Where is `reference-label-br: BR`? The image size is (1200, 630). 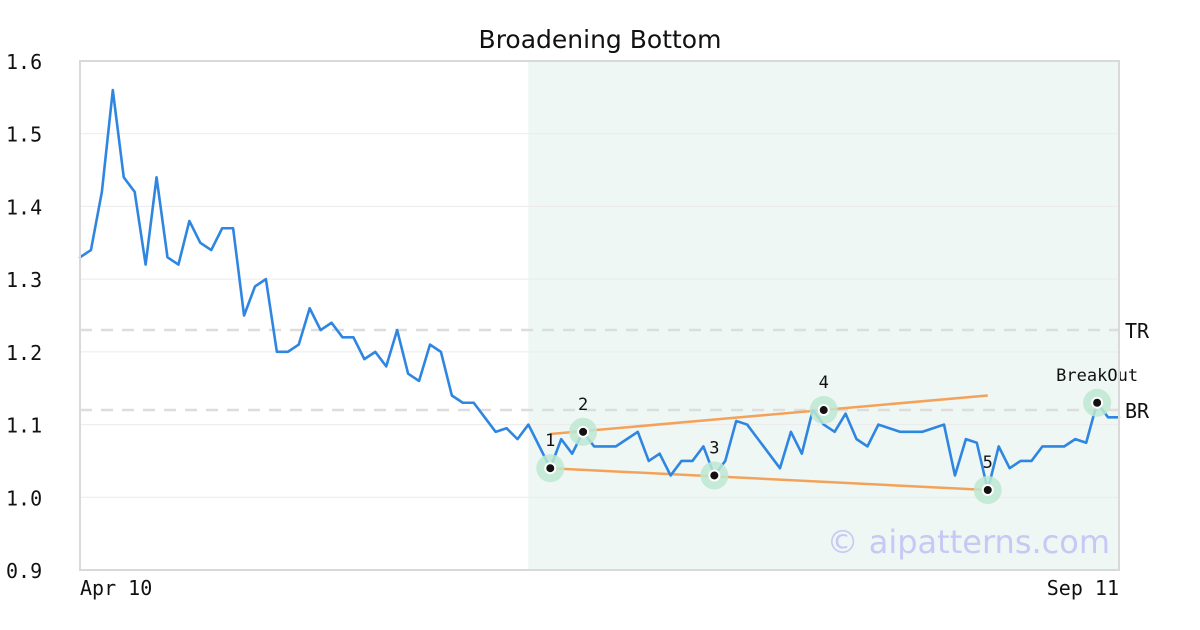
reference-label-br: BR is located at coordinates (1137, 411).